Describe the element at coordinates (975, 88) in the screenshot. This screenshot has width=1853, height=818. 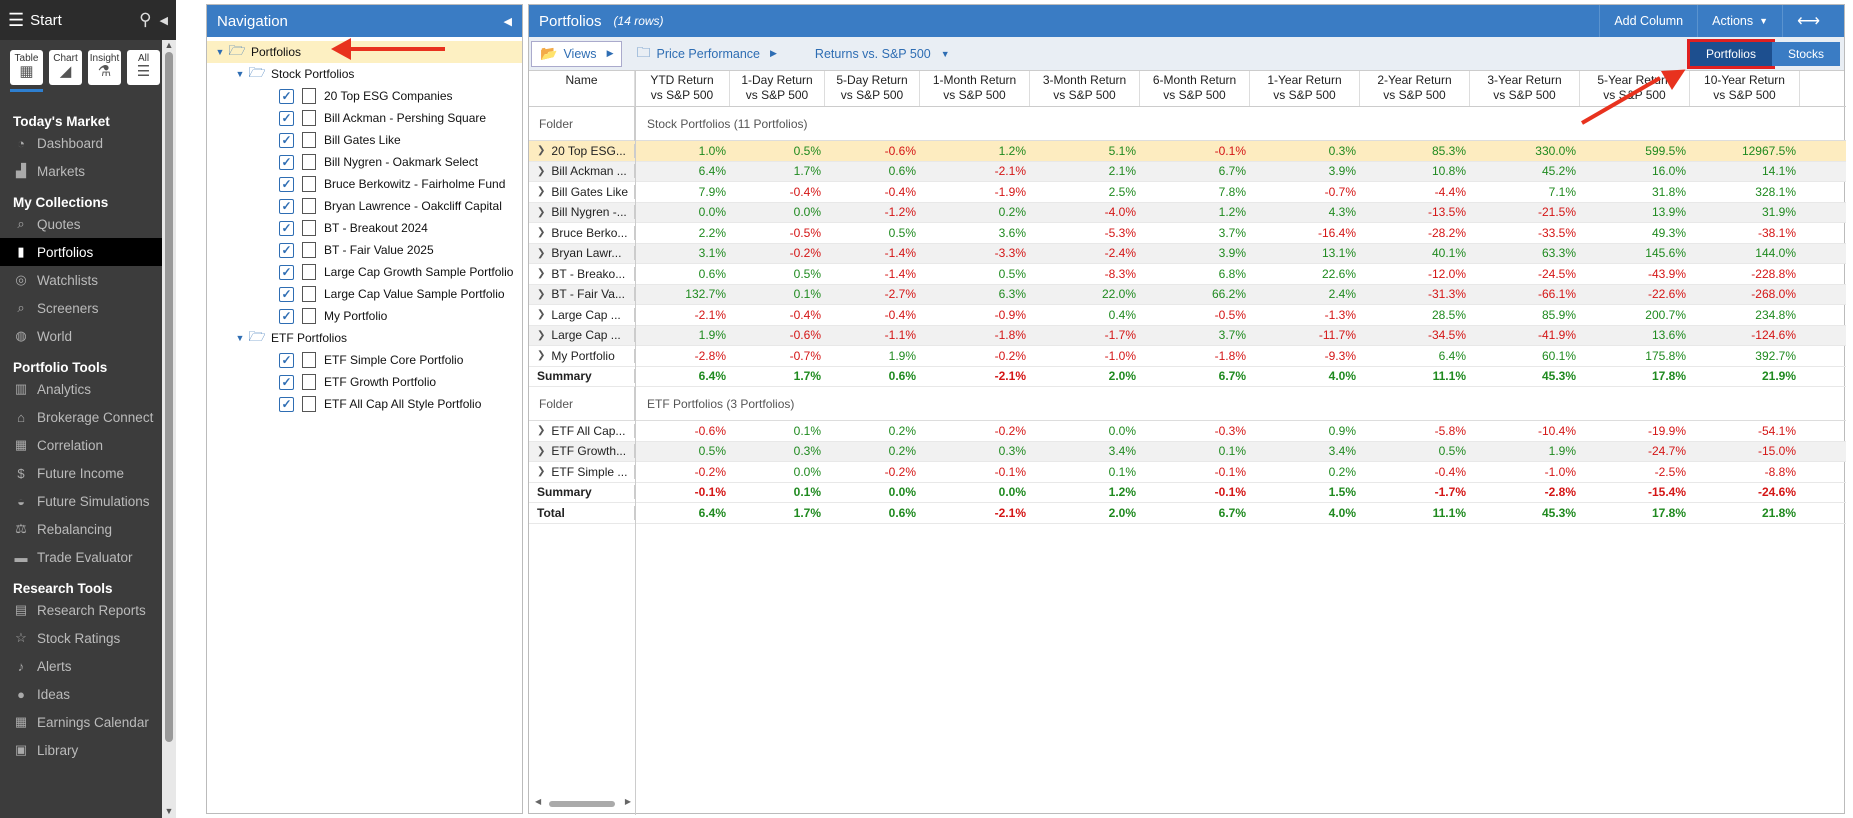
I see `column-header: 1-Month Return vs S&P 500` at that location.